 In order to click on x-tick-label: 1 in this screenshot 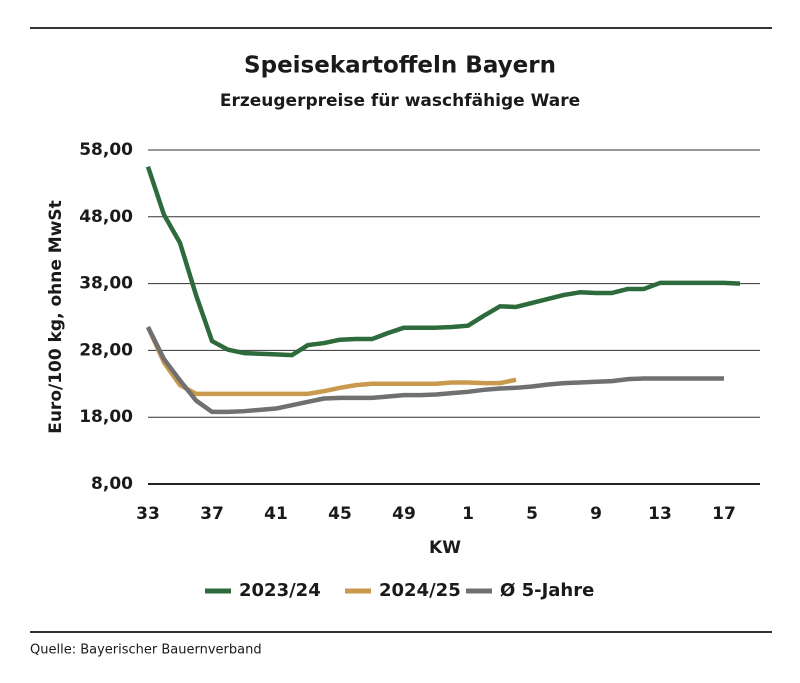, I will do `click(468, 514)`.